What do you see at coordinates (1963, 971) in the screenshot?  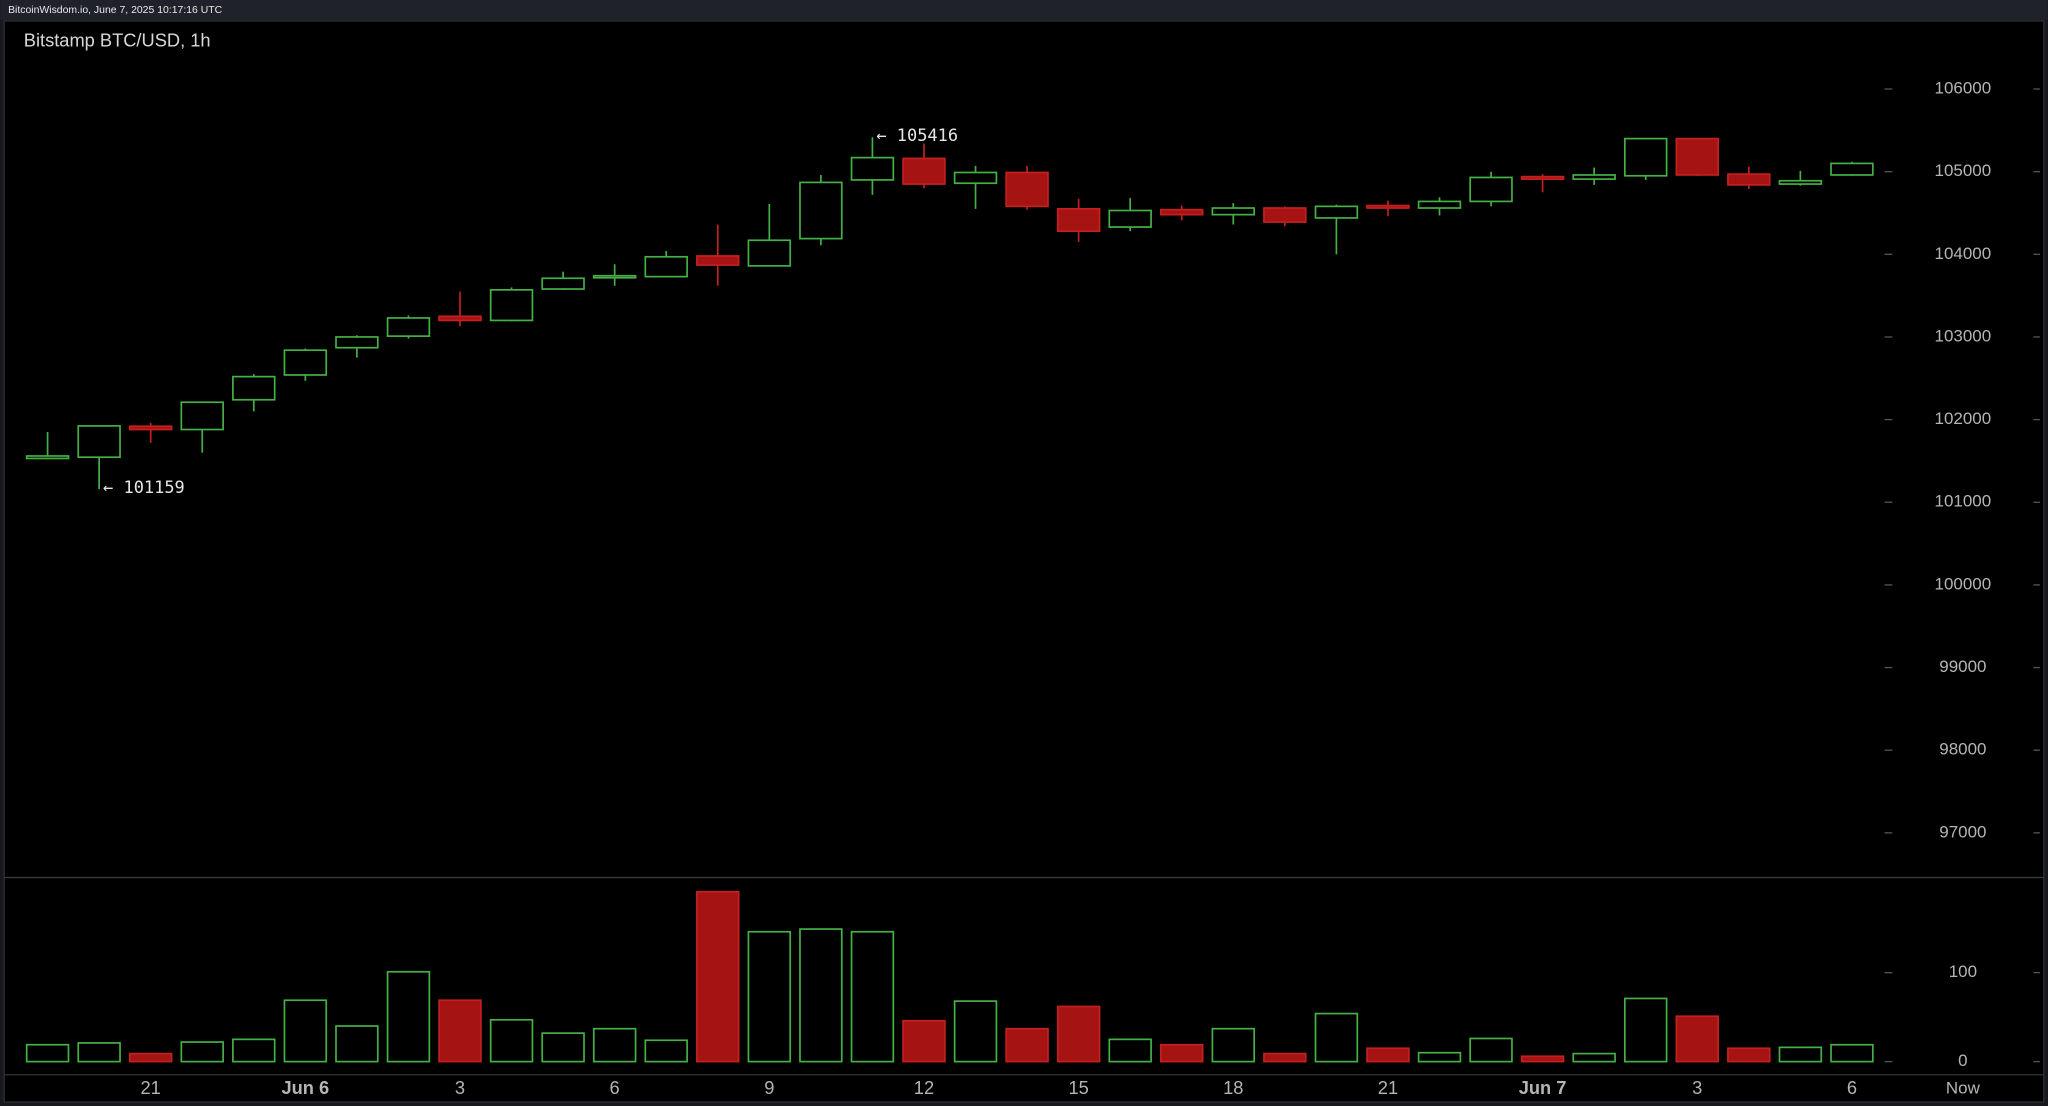 I see `volume-tick-label: 100` at bounding box center [1963, 971].